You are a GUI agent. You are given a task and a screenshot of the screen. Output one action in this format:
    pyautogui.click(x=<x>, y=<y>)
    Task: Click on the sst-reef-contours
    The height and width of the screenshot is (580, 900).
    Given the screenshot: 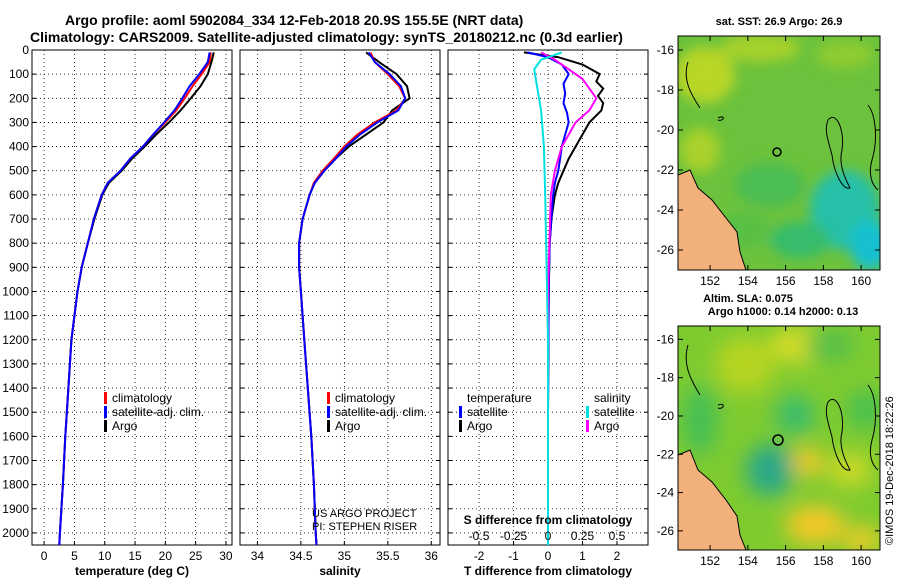 What is the action you would take?
    pyautogui.click(x=704, y=91)
    